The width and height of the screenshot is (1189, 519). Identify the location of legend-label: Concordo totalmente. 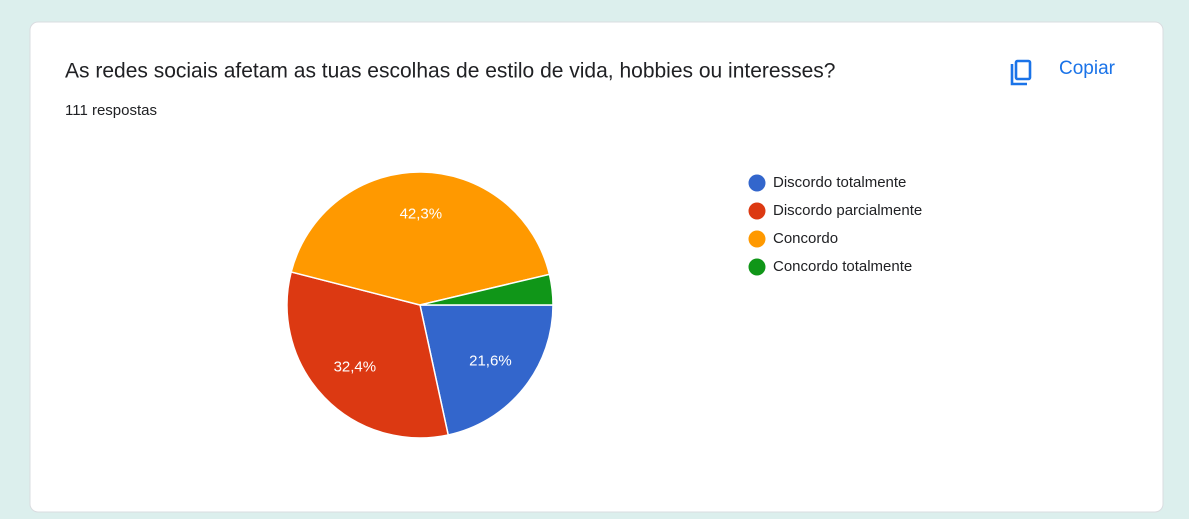
(842, 266).